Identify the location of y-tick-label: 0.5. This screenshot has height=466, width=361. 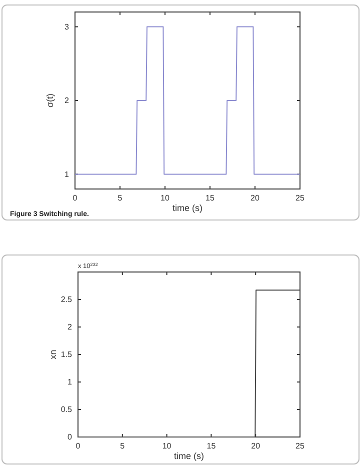
(66, 409).